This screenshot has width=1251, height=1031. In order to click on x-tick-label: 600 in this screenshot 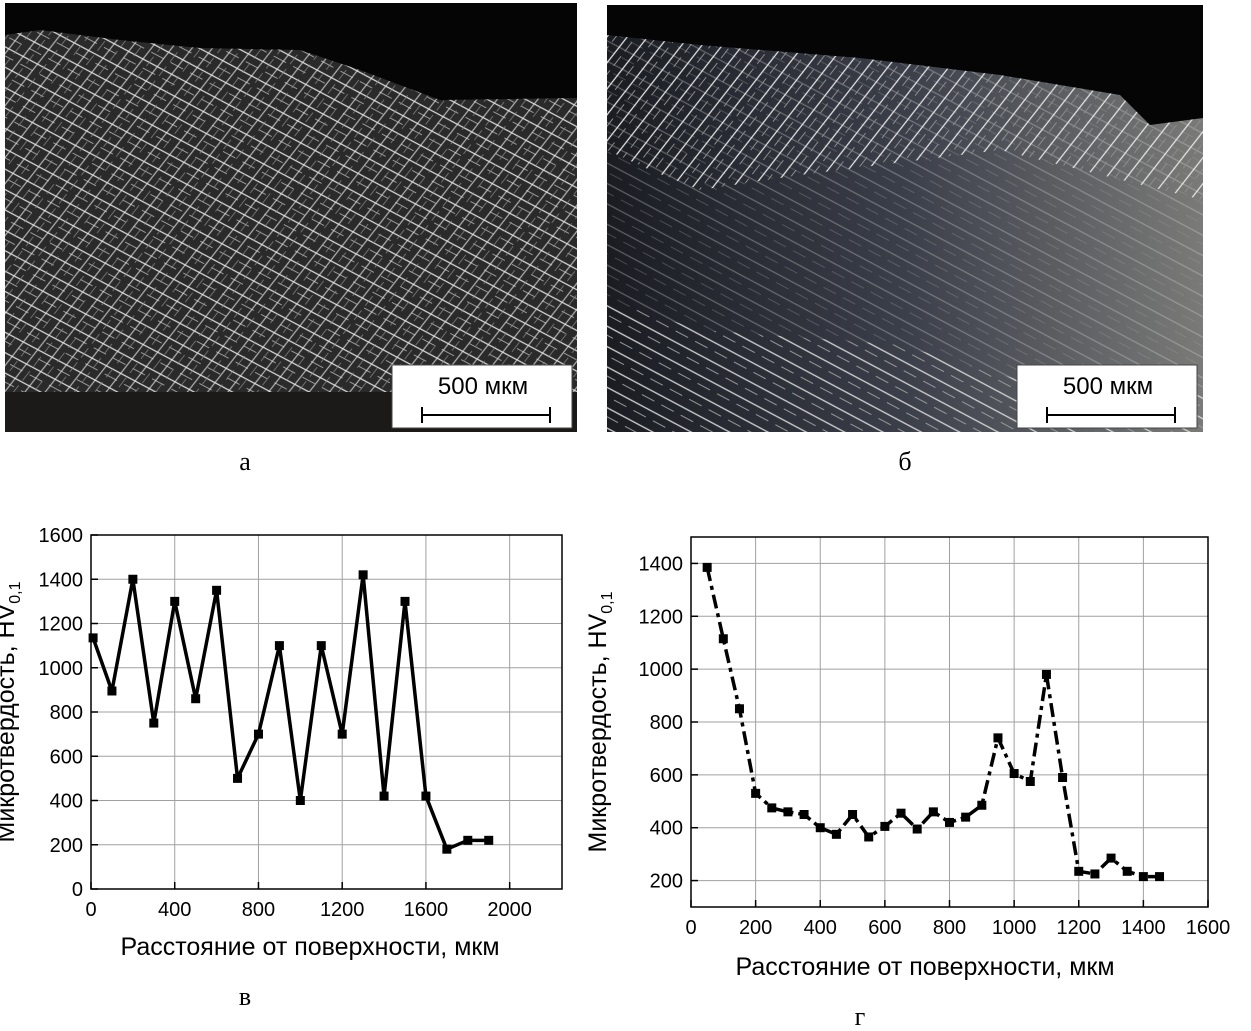, I will do `click(884, 928)`.